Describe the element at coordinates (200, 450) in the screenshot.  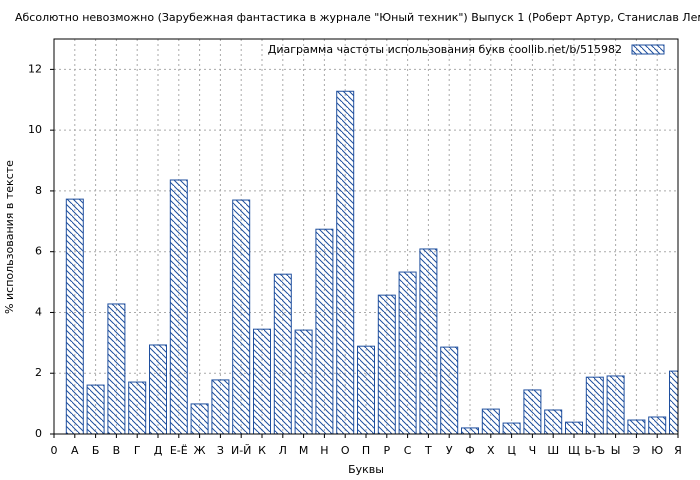
I see `x-tick-label: Ж` at that location.